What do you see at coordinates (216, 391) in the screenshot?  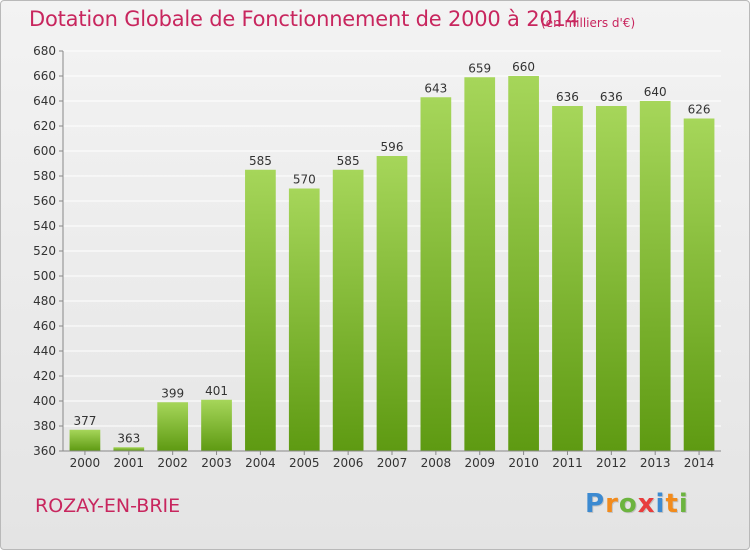 I see `data-label: 401` at bounding box center [216, 391].